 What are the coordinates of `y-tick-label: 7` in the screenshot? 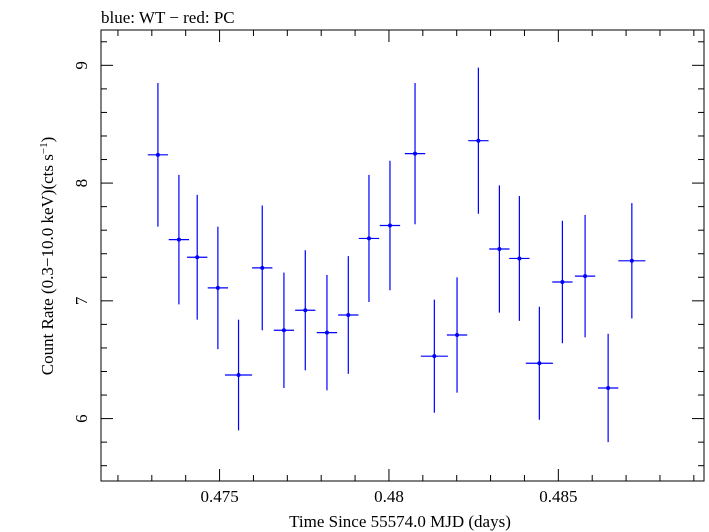 It's located at (81, 300).